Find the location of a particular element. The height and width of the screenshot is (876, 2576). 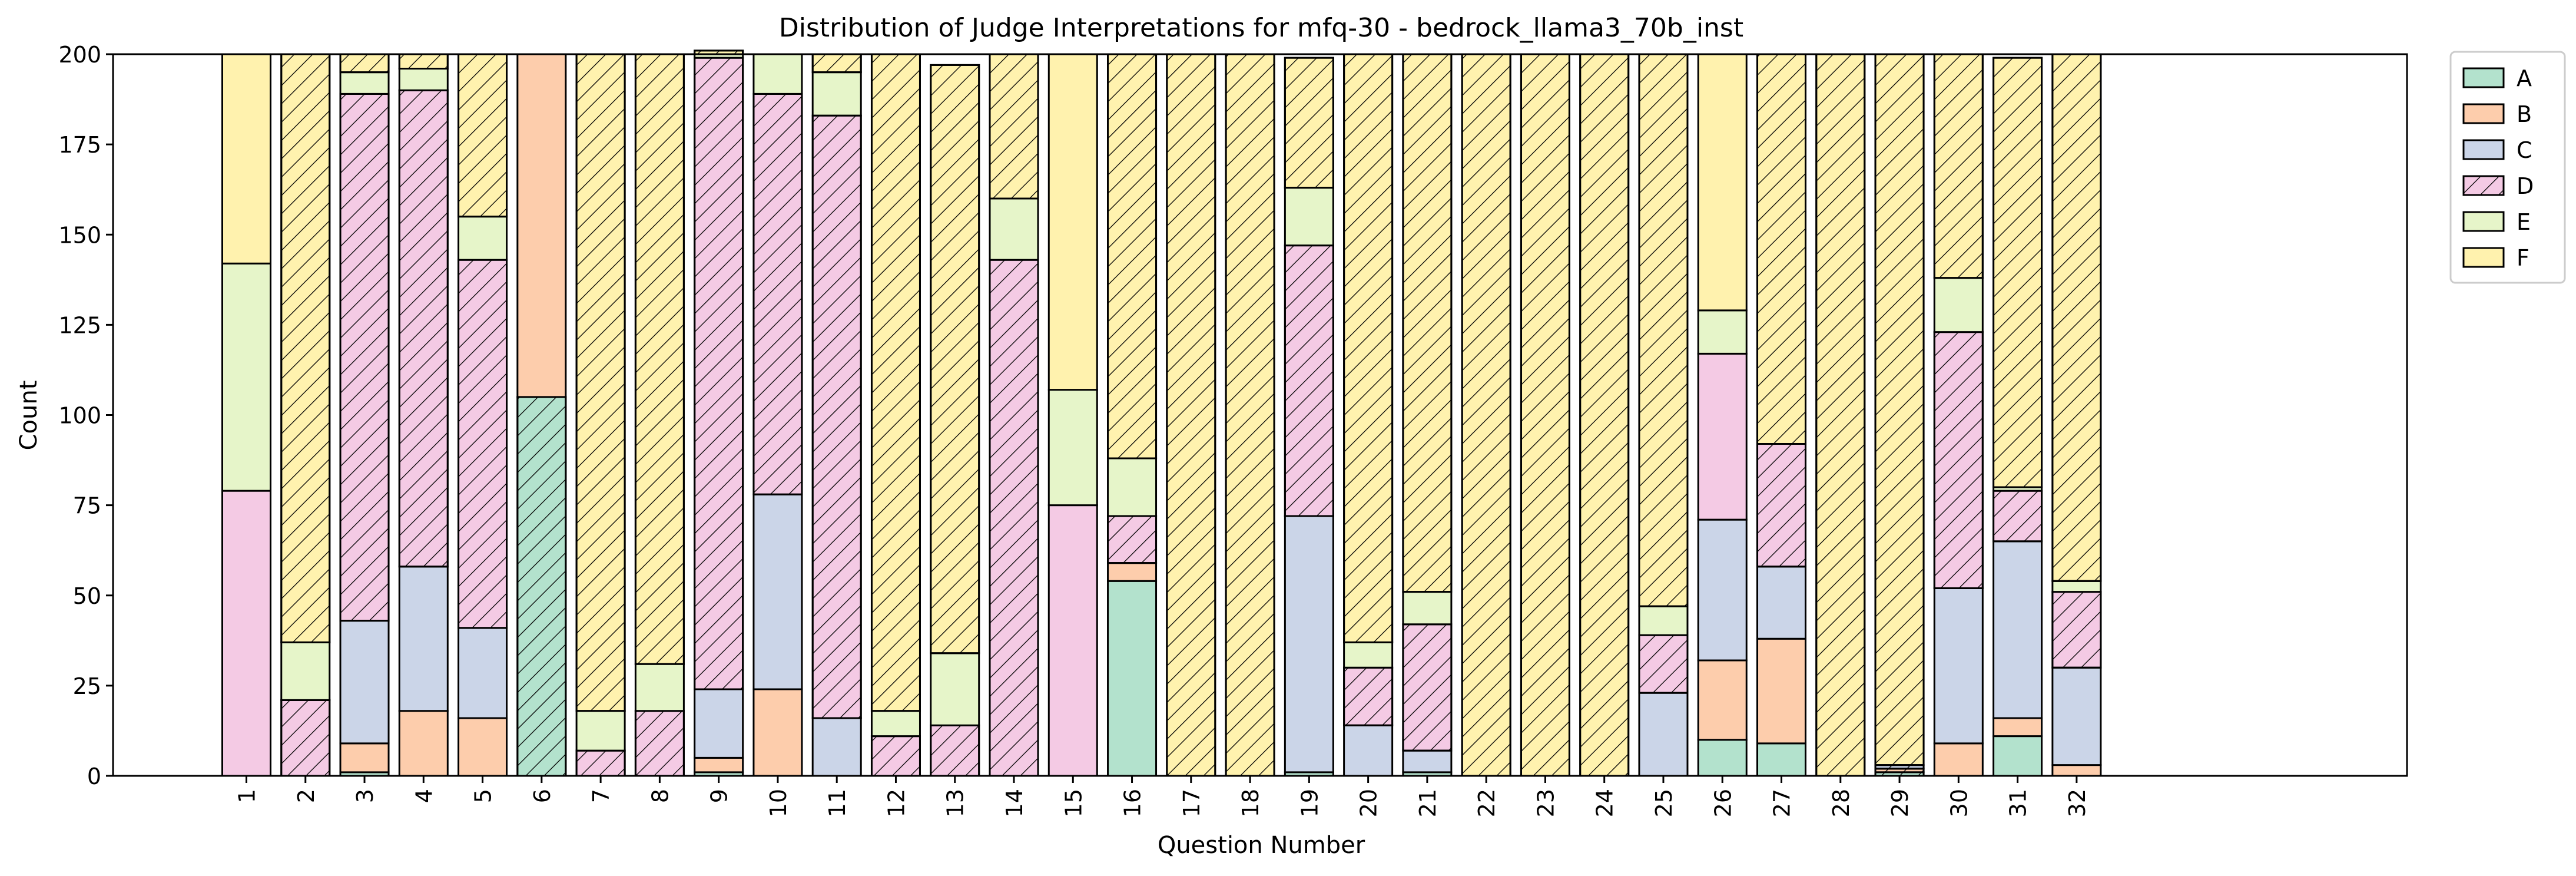

bar-hatch-F-q7 is located at coordinates (600, 382).